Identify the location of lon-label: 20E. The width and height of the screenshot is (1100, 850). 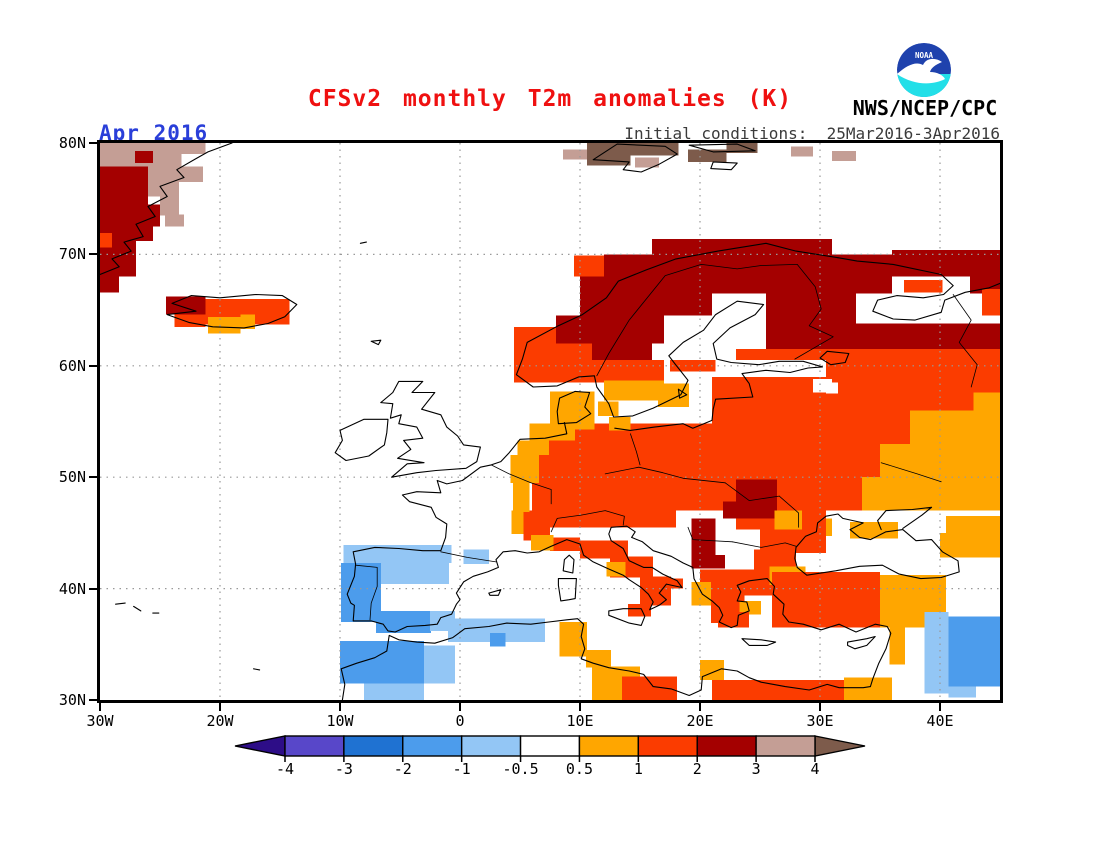
(700, 721).